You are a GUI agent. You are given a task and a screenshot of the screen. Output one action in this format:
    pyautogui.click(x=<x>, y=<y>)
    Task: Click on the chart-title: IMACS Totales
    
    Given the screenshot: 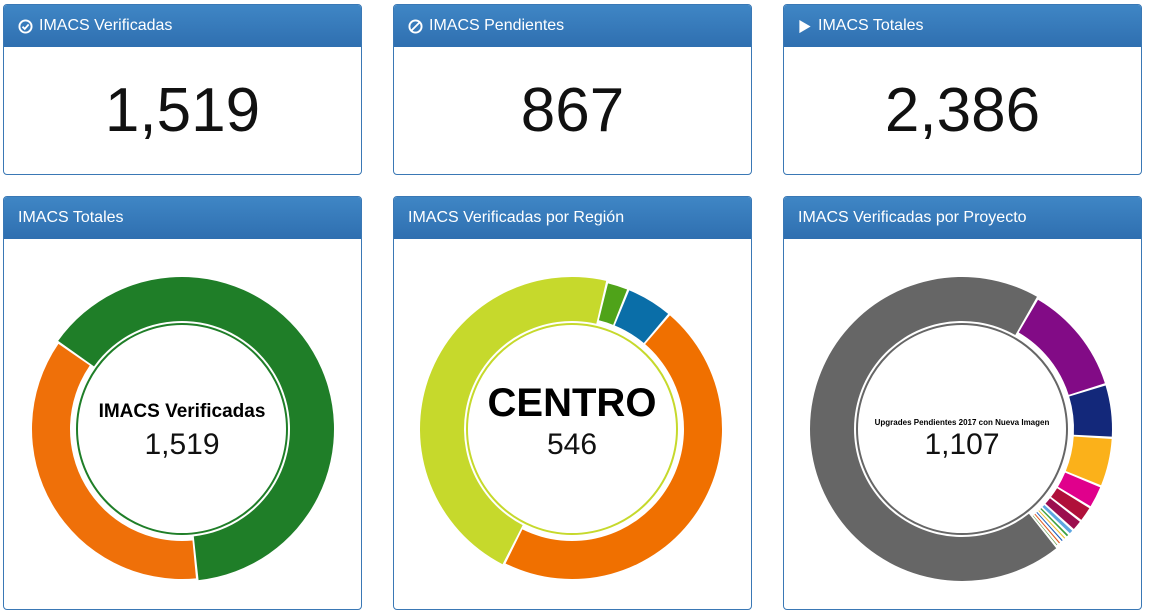 What is the action you would take?
    pyautogui.click(x=71, y=217)
    